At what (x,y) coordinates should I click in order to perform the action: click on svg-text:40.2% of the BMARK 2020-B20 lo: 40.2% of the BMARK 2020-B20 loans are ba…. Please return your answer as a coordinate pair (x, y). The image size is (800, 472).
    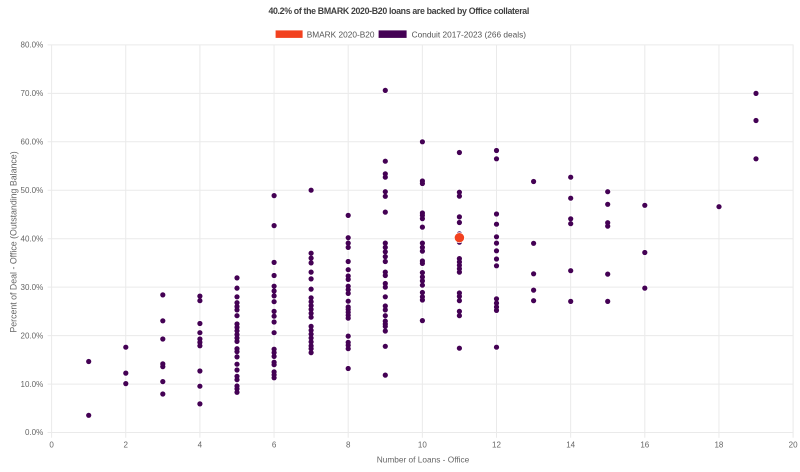
    Looking at the image, I should click on (398, 11).